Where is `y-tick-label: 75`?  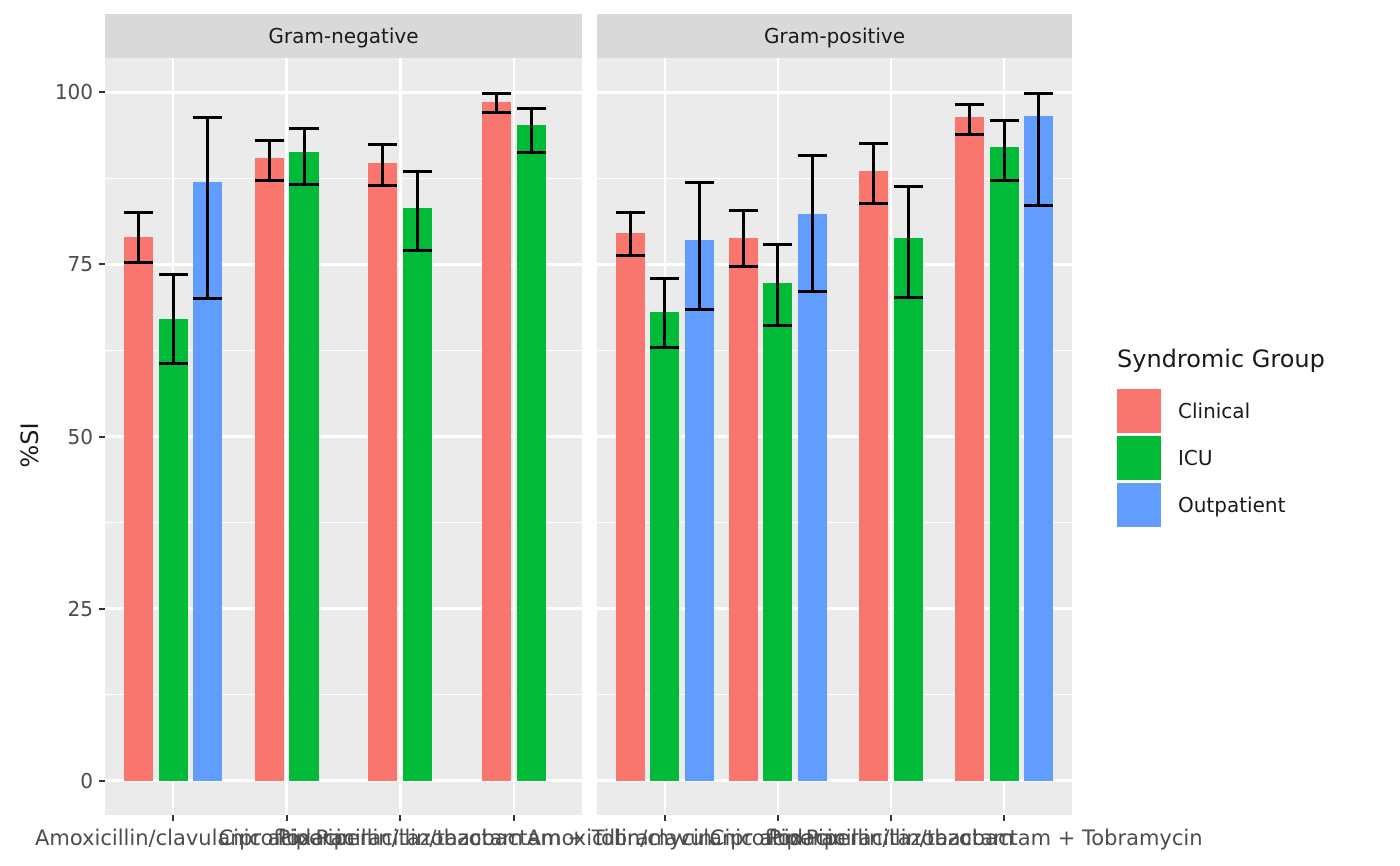
y-tick-label: 75 is located at coordinates (80, 264).